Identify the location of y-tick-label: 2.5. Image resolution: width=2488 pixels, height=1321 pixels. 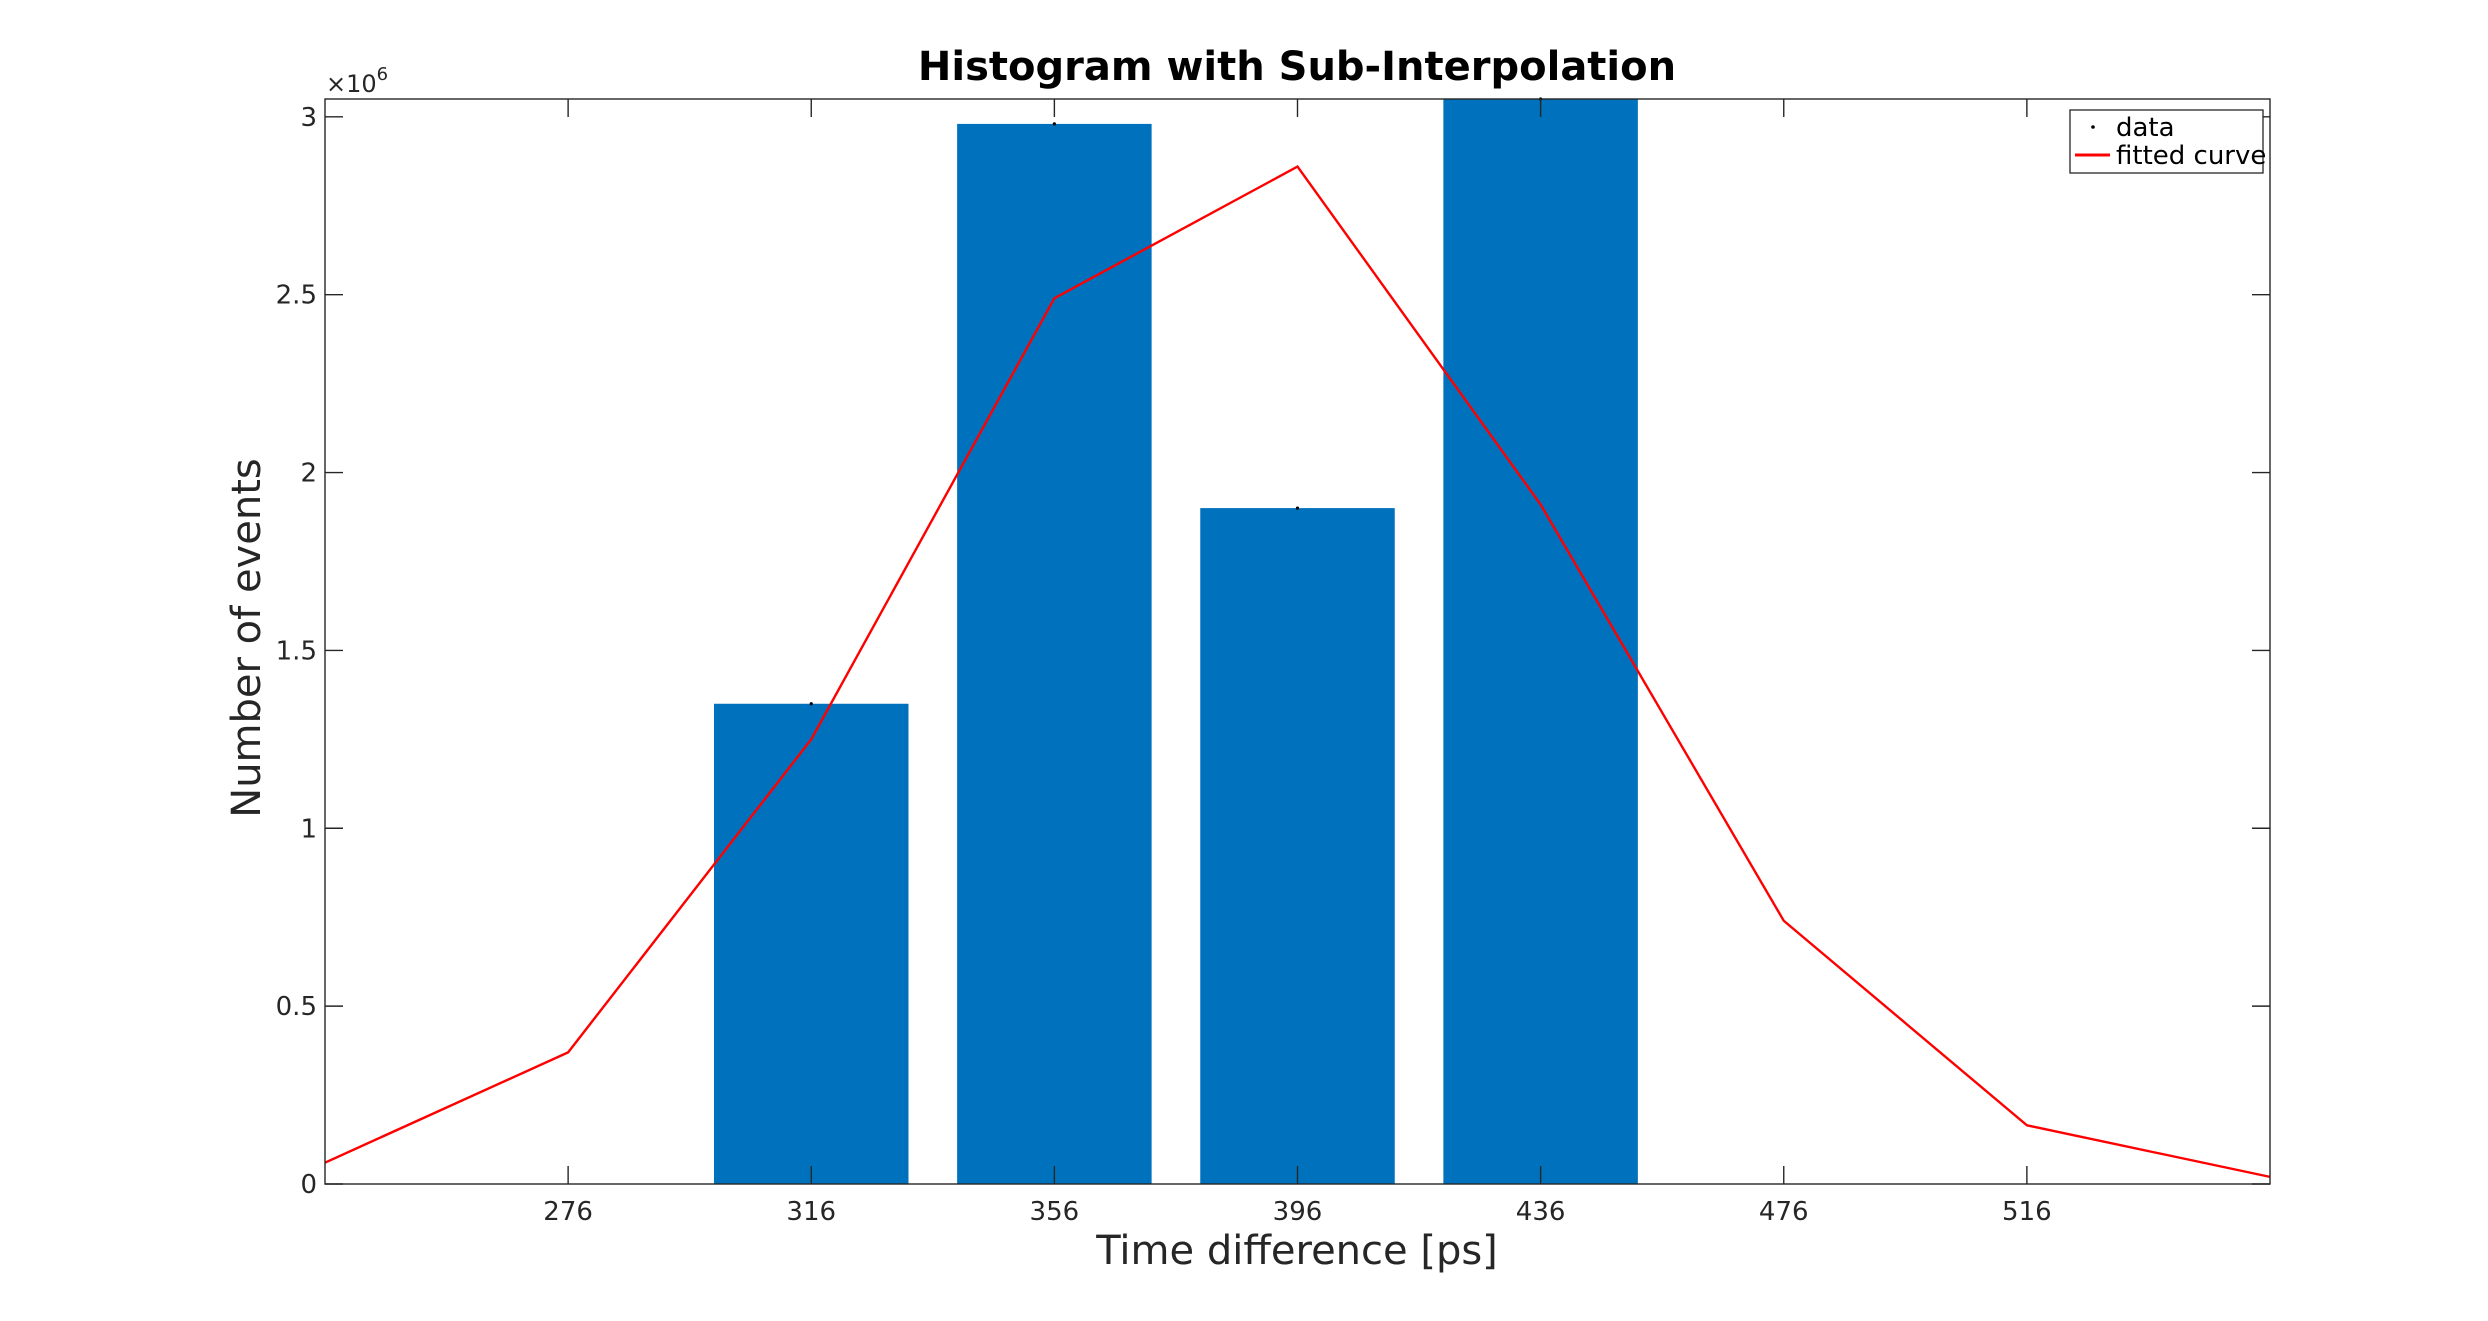
(296, 296).